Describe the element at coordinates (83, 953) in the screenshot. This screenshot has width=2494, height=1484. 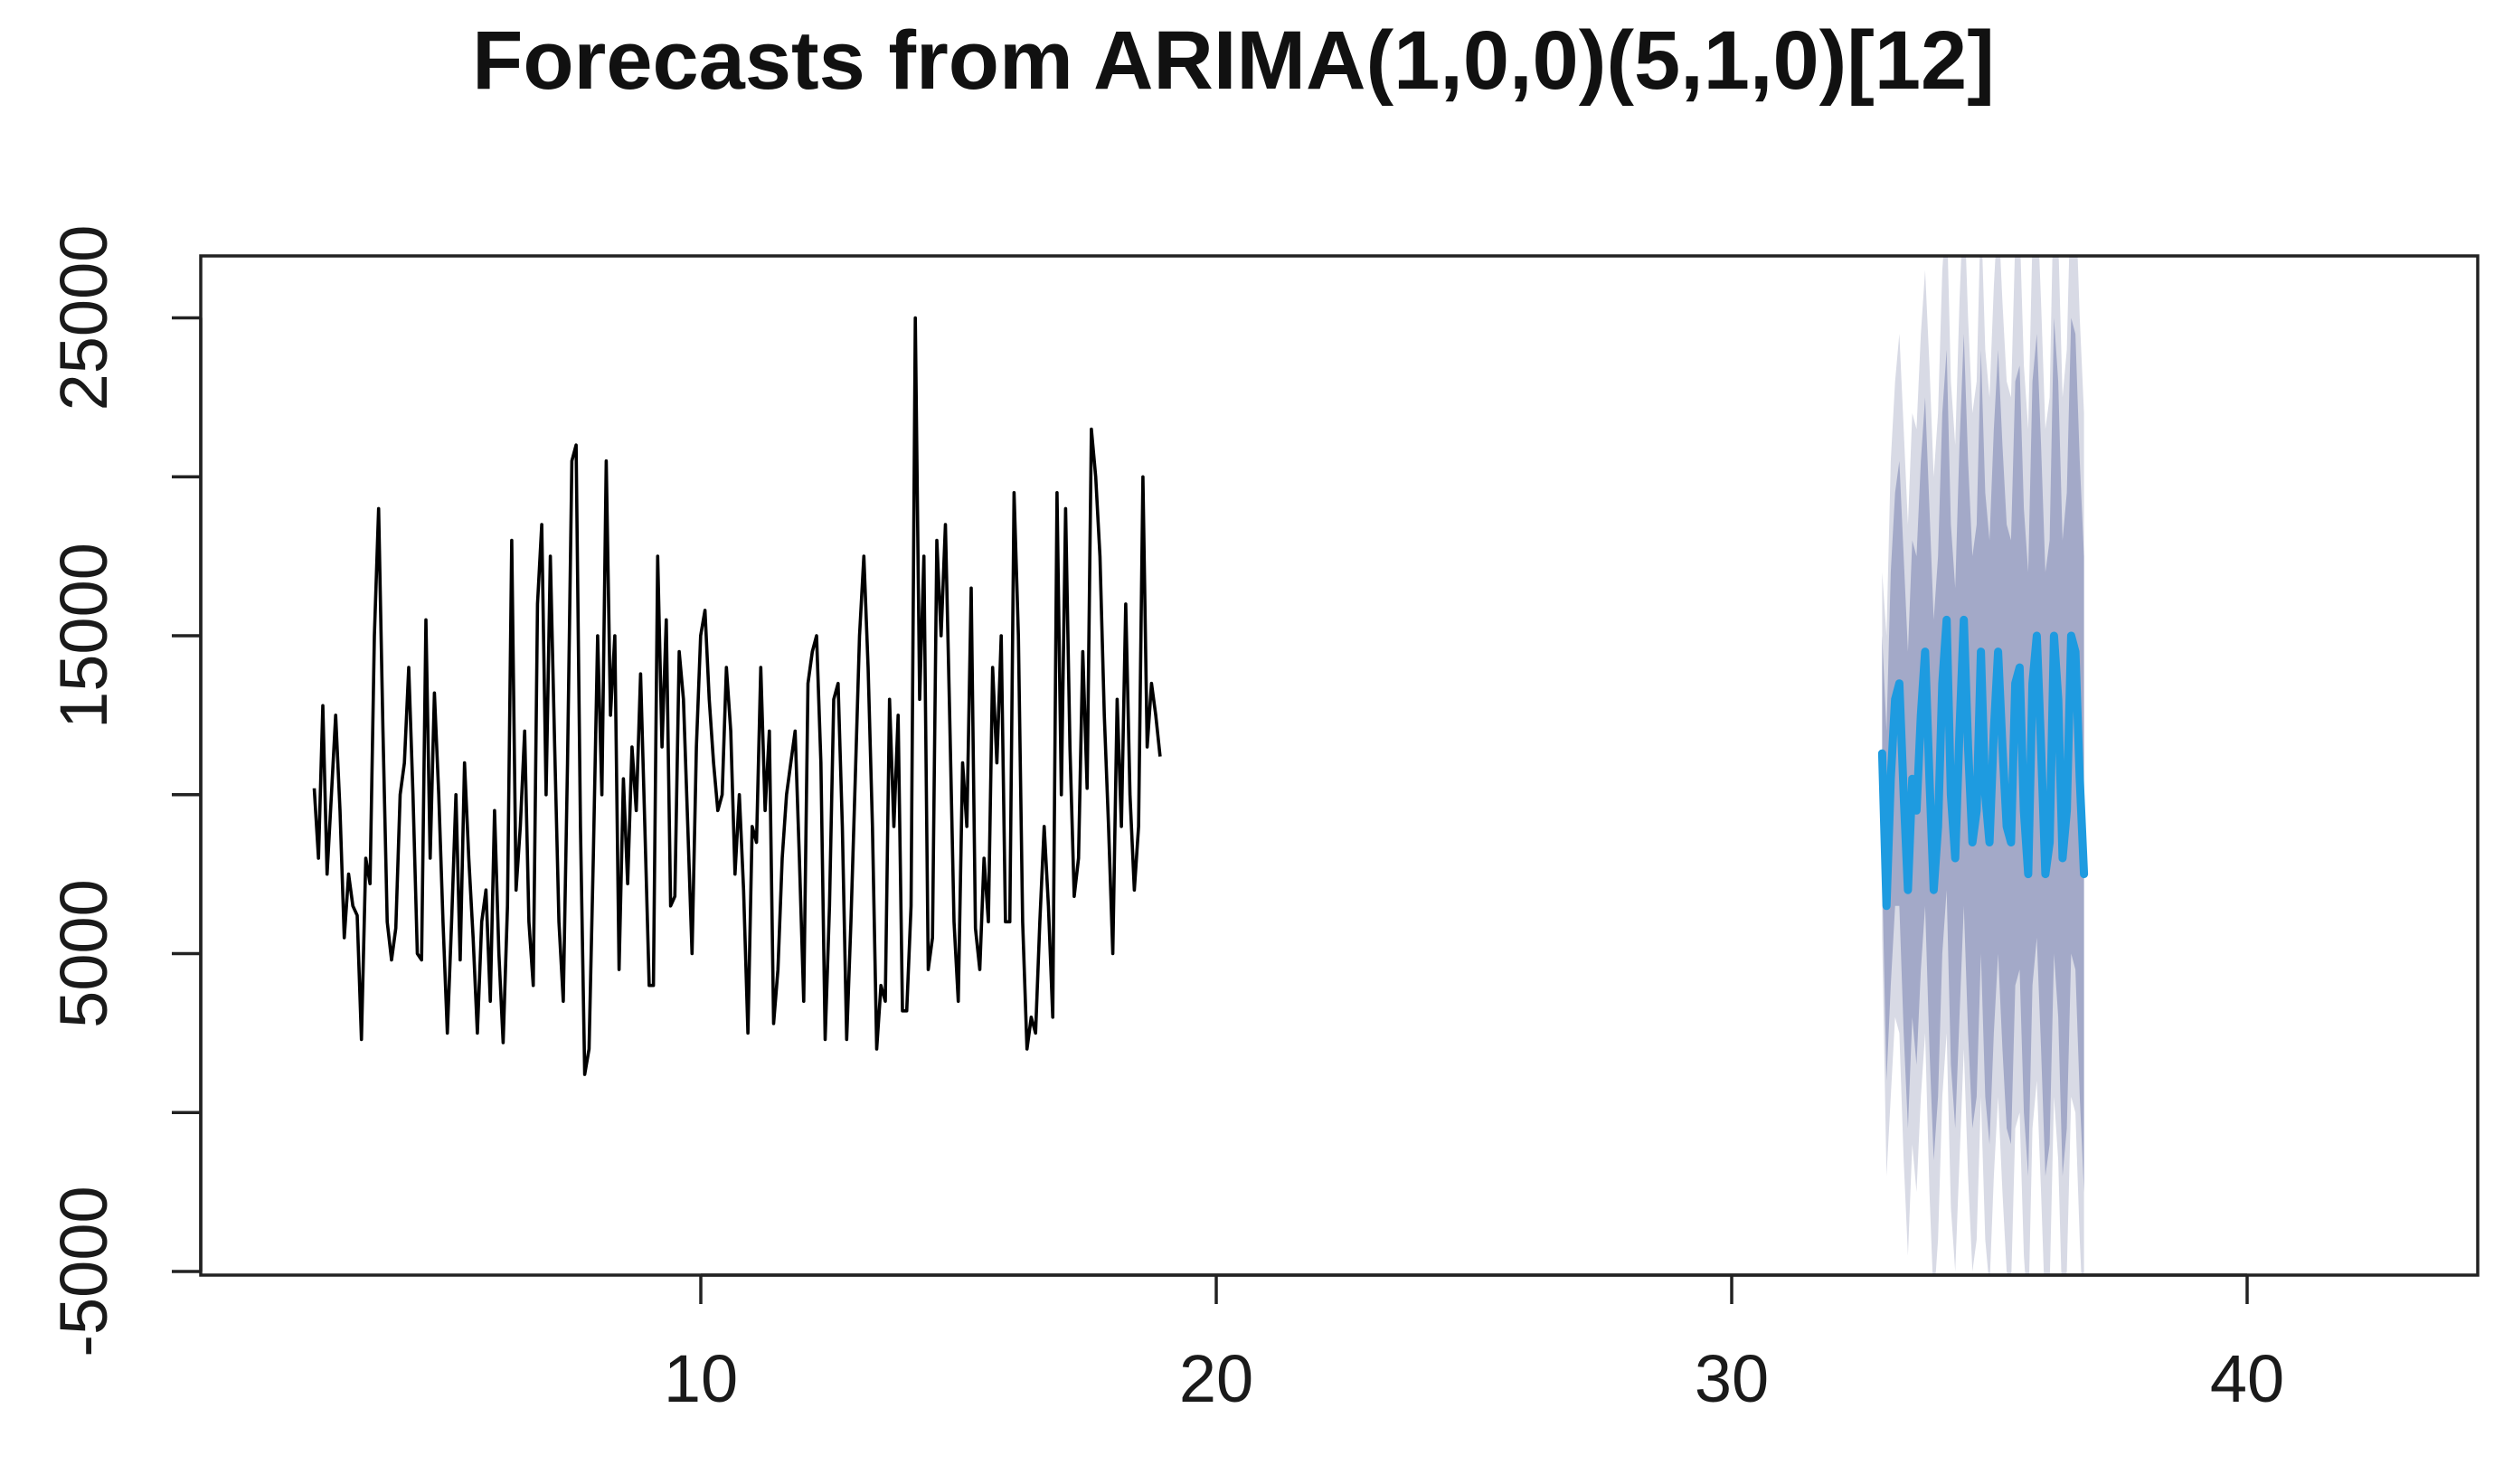
I see `y-tick-label: 5000` at that location.